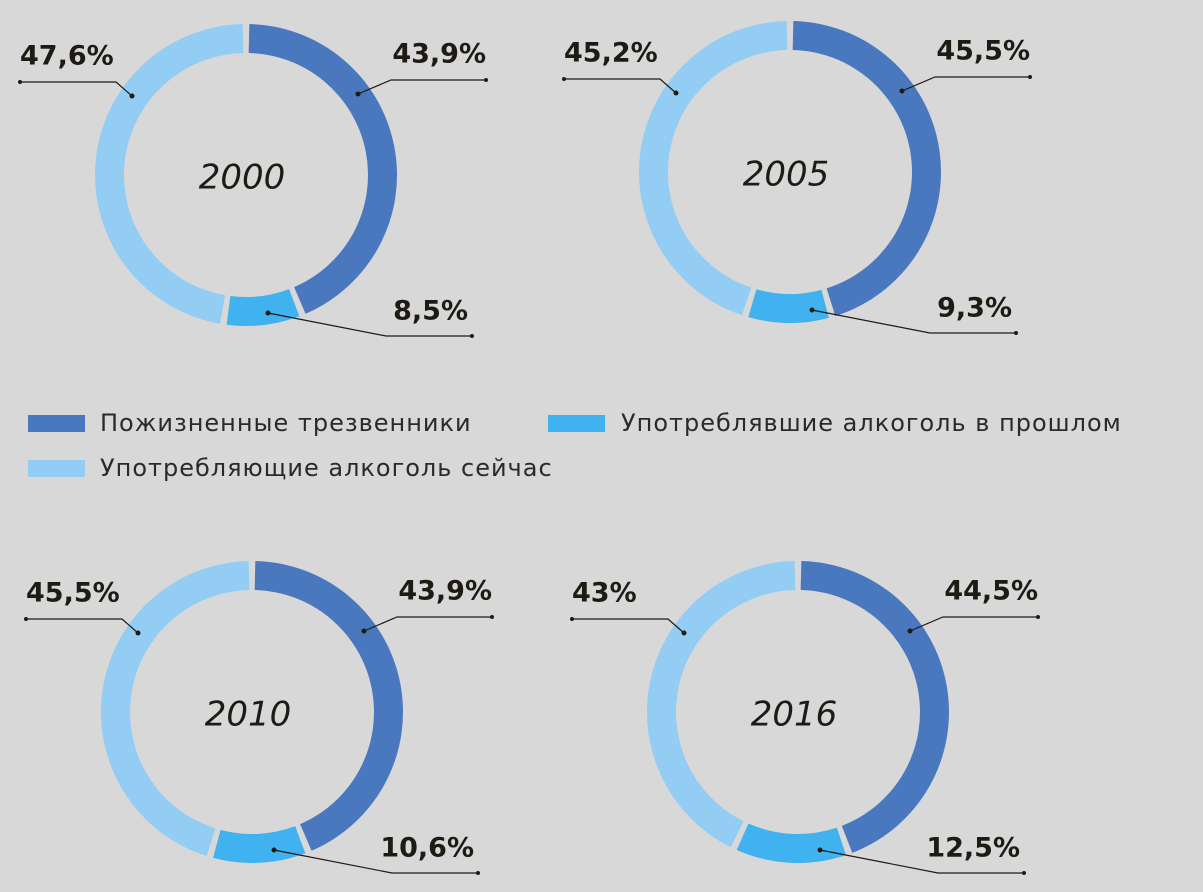  What do you see at coordinates (286, 423) in the screenshot?
I see `legend-label: Пожизненные трезвенники` at bounding box center [286, 423].